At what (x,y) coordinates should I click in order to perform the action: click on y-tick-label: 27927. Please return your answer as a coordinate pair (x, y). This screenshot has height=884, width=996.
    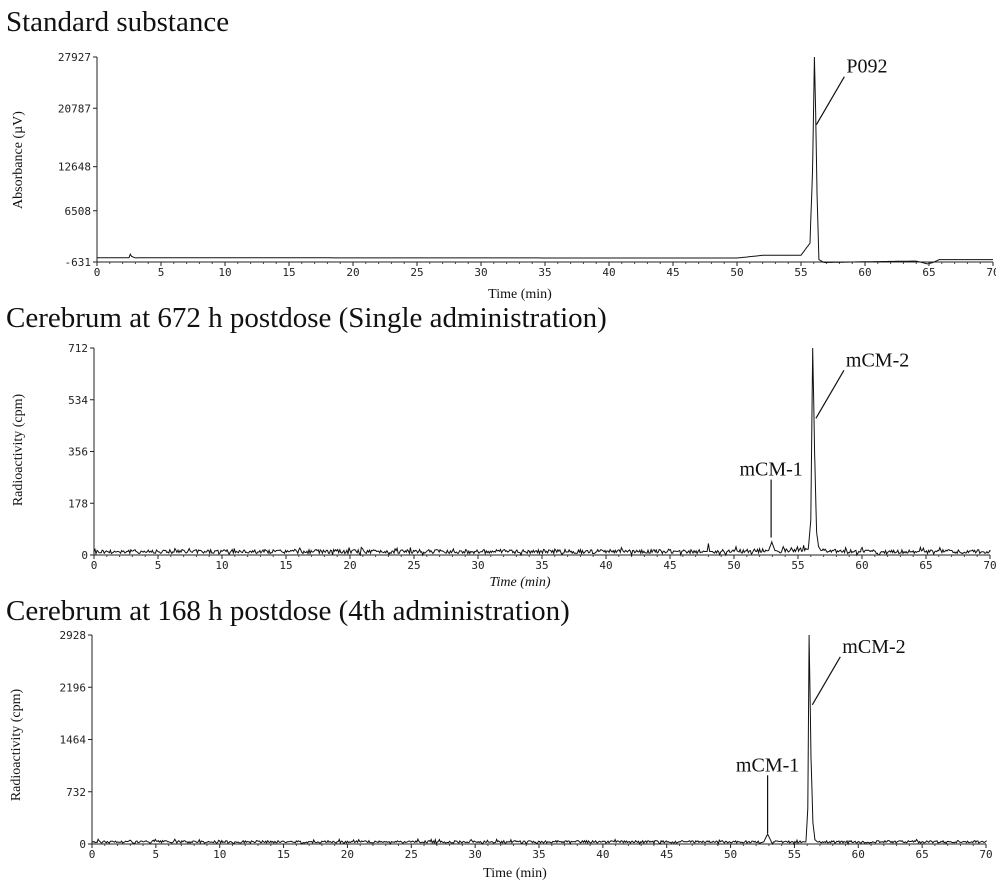
    Looking at the image, I should click on (74, 57).